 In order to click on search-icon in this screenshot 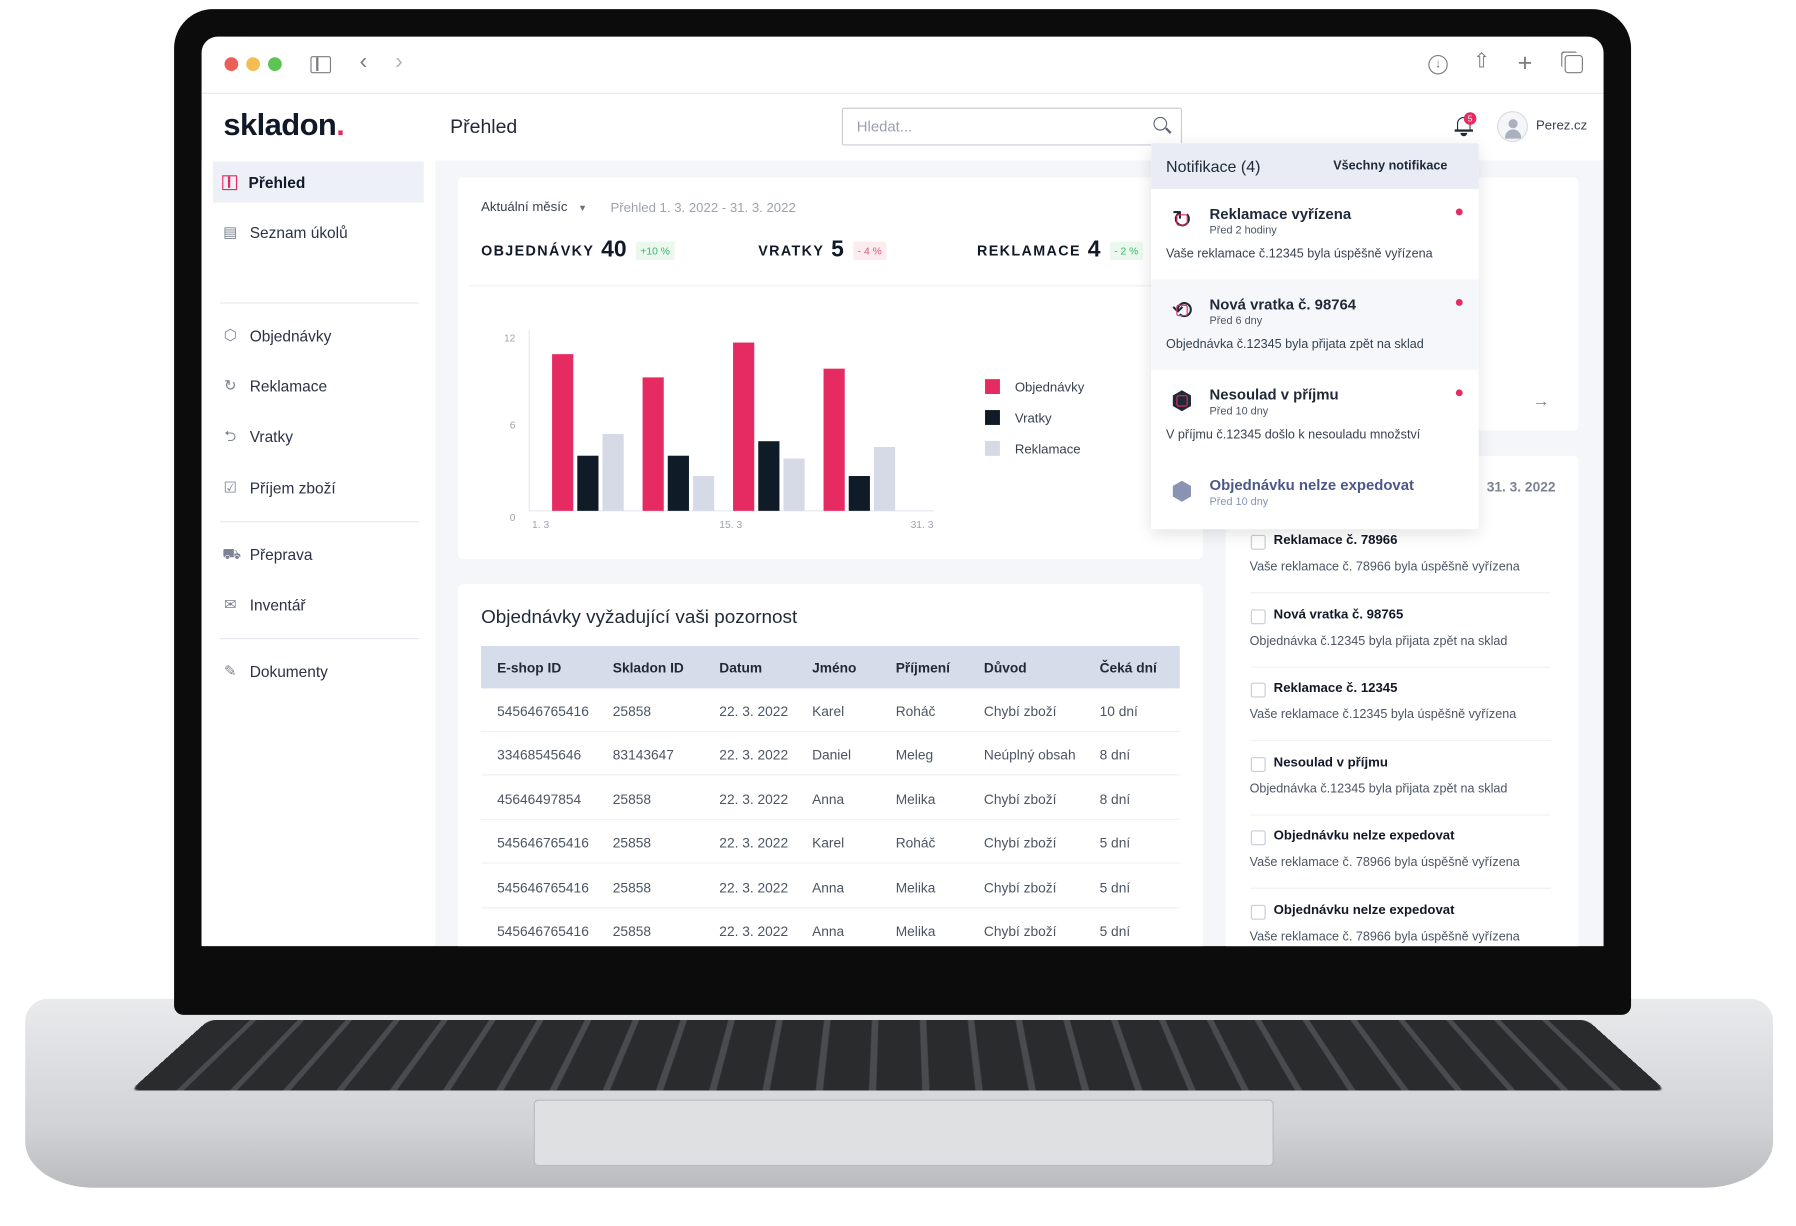, I will do `click(1162, 125)`.